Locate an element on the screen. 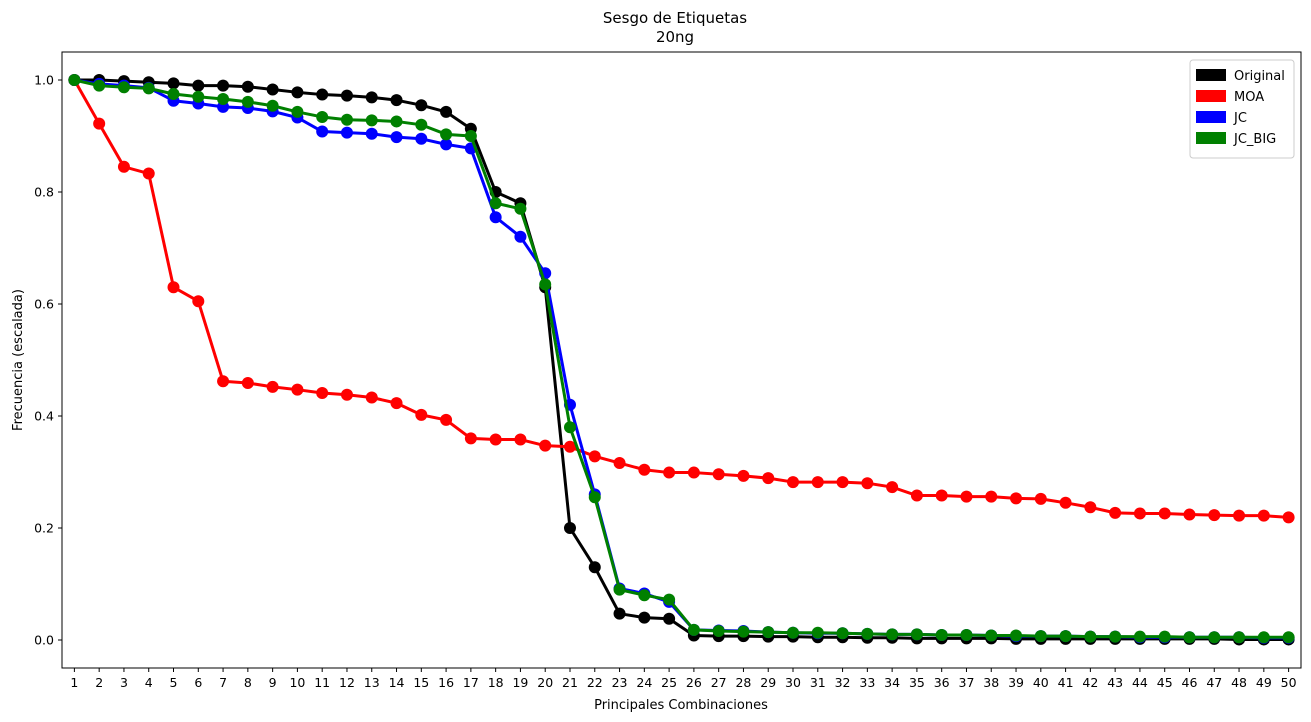 This screenshot has width=1311, height=722. y-tick-label: 0.4 is located at coordinates (44, 416).